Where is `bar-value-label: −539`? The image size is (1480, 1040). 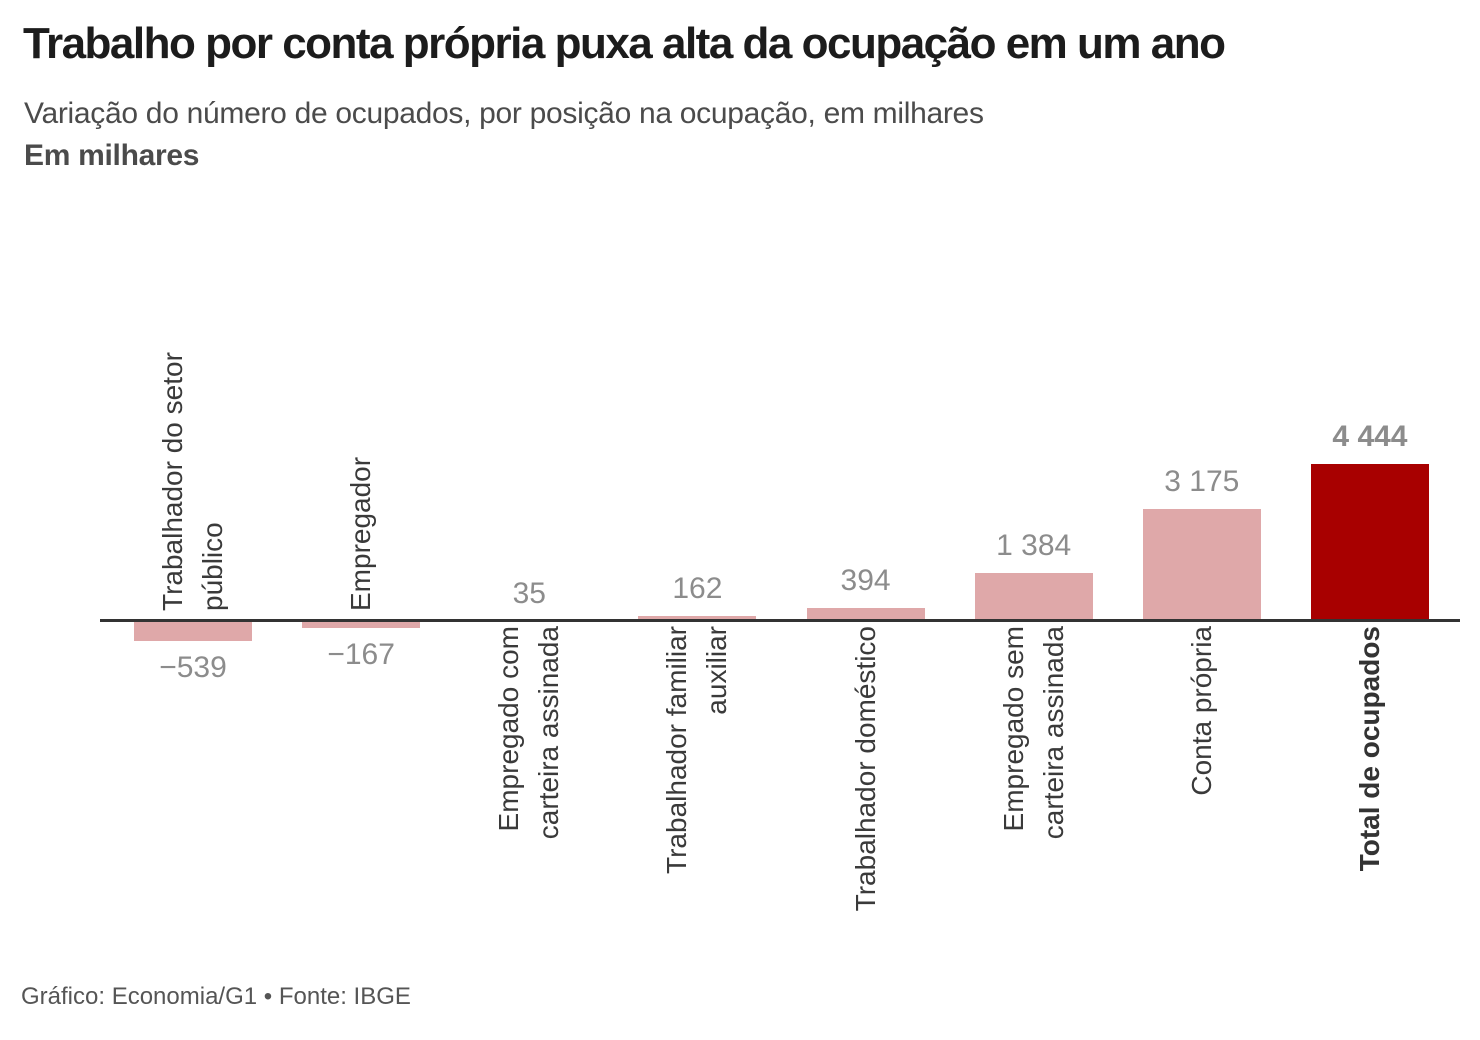 bar-value-label: −539 is located at coordinates (193, 668).